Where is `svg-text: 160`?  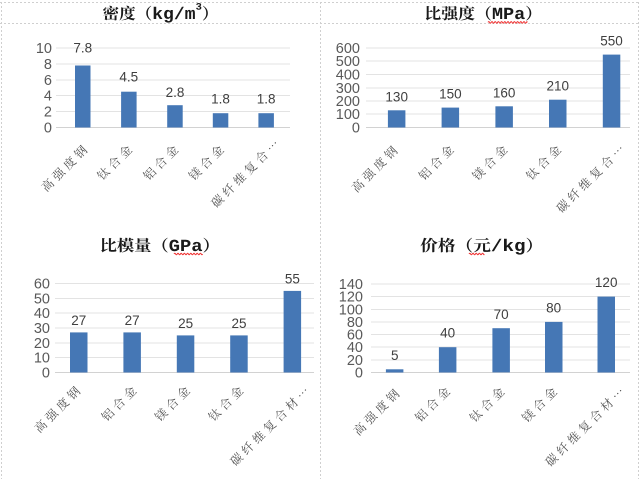 svg-text: 160 is located at coordinates (504, 92).